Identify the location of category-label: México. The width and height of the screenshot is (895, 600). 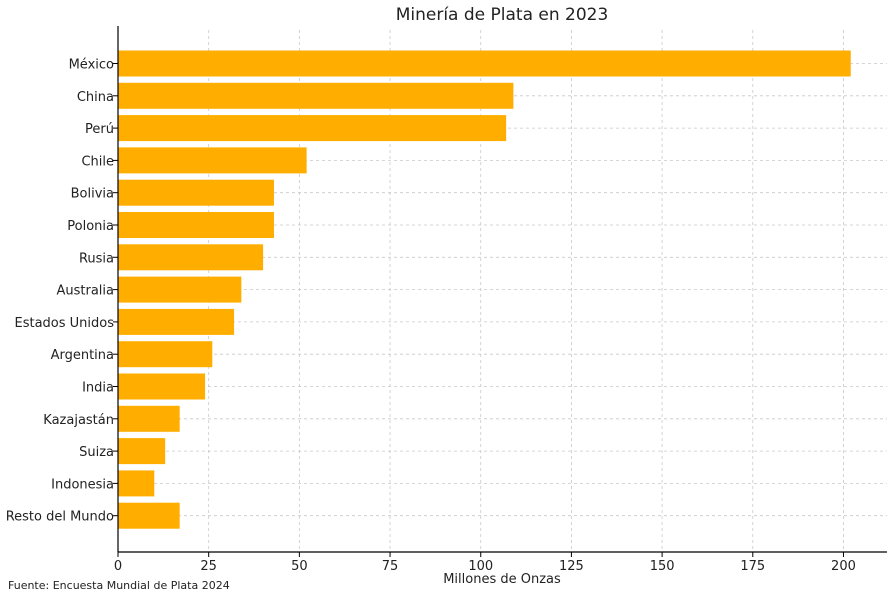
(91, 65).